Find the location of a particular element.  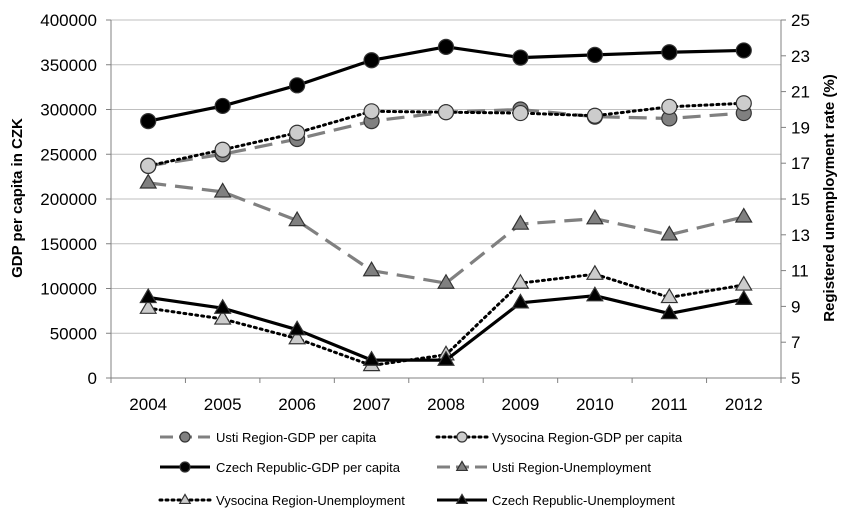

legend-entry: Czech Republic-GDP per capita is located at coordinates (280, 467).